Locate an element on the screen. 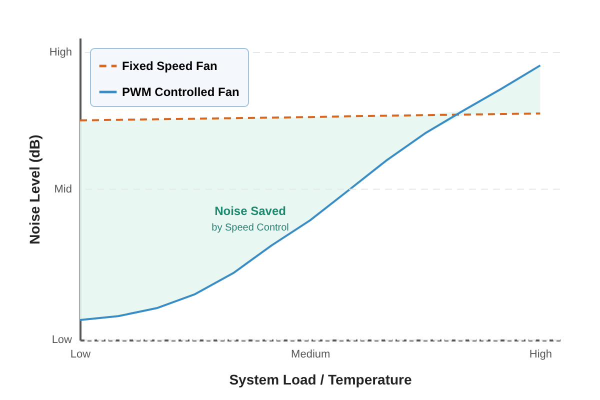  ref-line-label: Mid is located at coordinates (63, 189).